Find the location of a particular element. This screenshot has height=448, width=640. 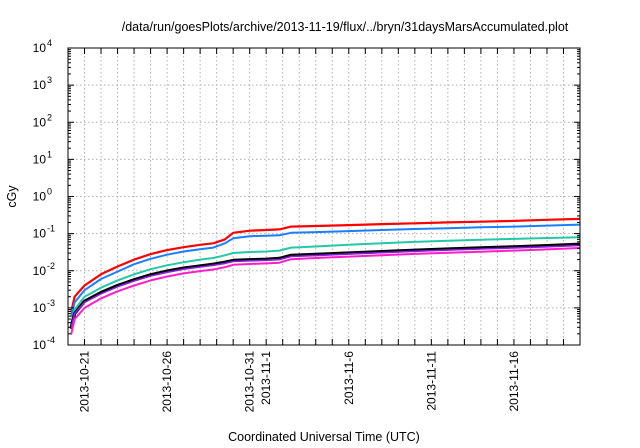

y-axis-label: cGy is located at coordinates (12, 196).